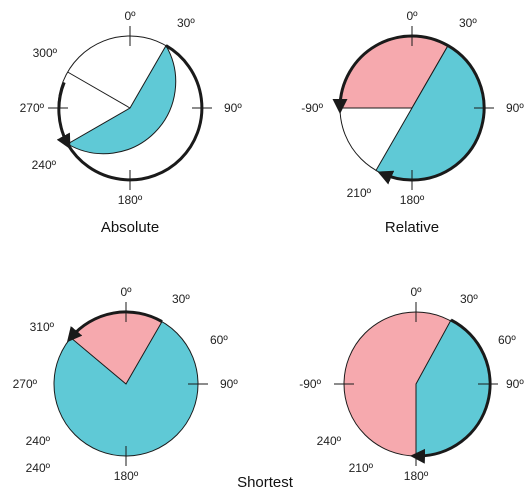 The width and height of the screenshot is (529, 494). I want to click on caption-shortest: Shortest, so click(265, 482).